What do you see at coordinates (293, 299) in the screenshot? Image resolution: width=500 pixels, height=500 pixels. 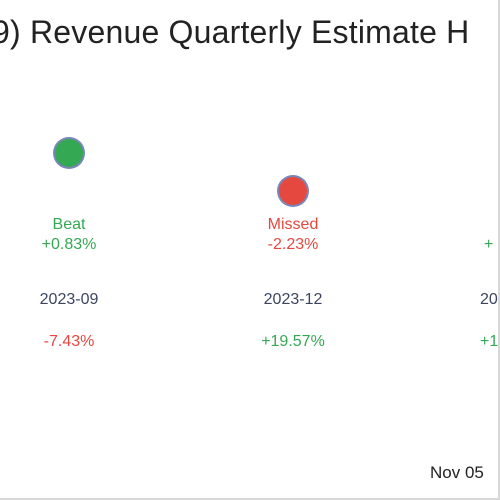 I see `period-label: 2023-12` at bounding box center [293, 299].